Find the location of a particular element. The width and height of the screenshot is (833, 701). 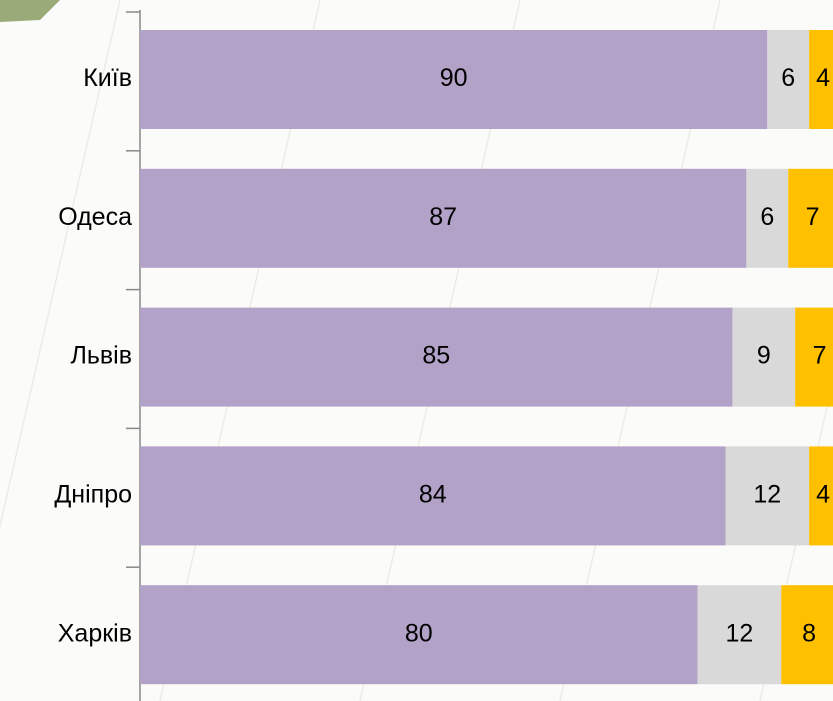

data-label: 84 is located at coordinates (433, 495).